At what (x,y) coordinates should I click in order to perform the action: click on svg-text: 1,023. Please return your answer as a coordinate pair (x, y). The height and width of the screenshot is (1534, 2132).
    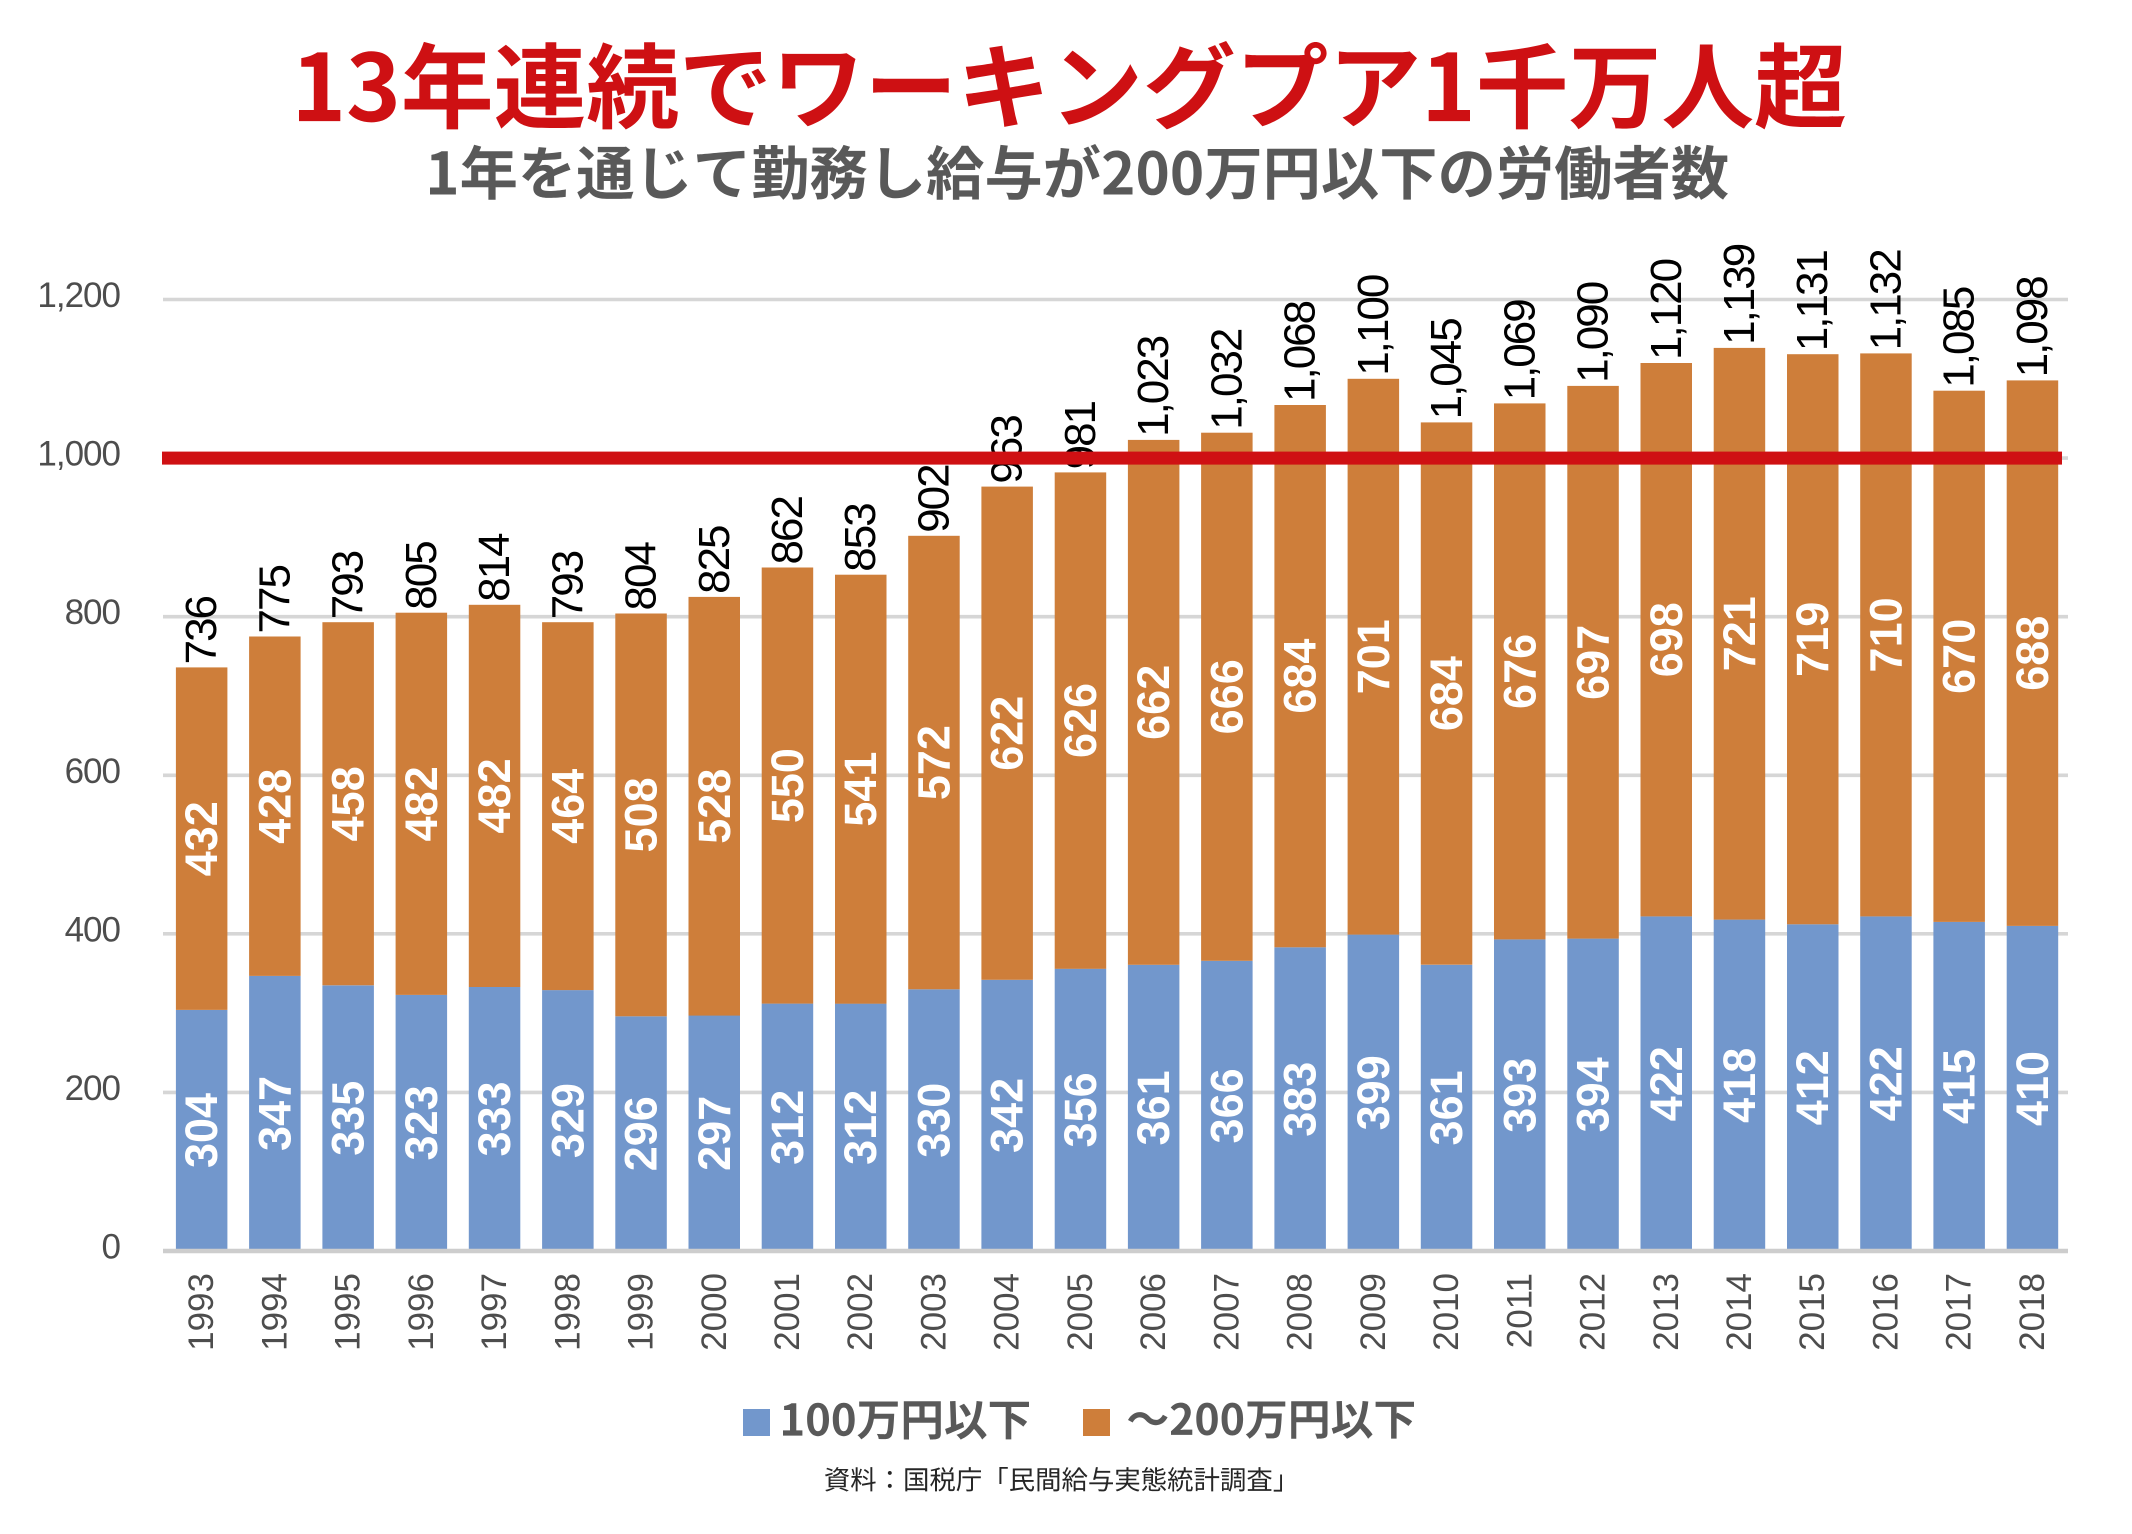
    Looking at the image, I should click on (1153, 386).